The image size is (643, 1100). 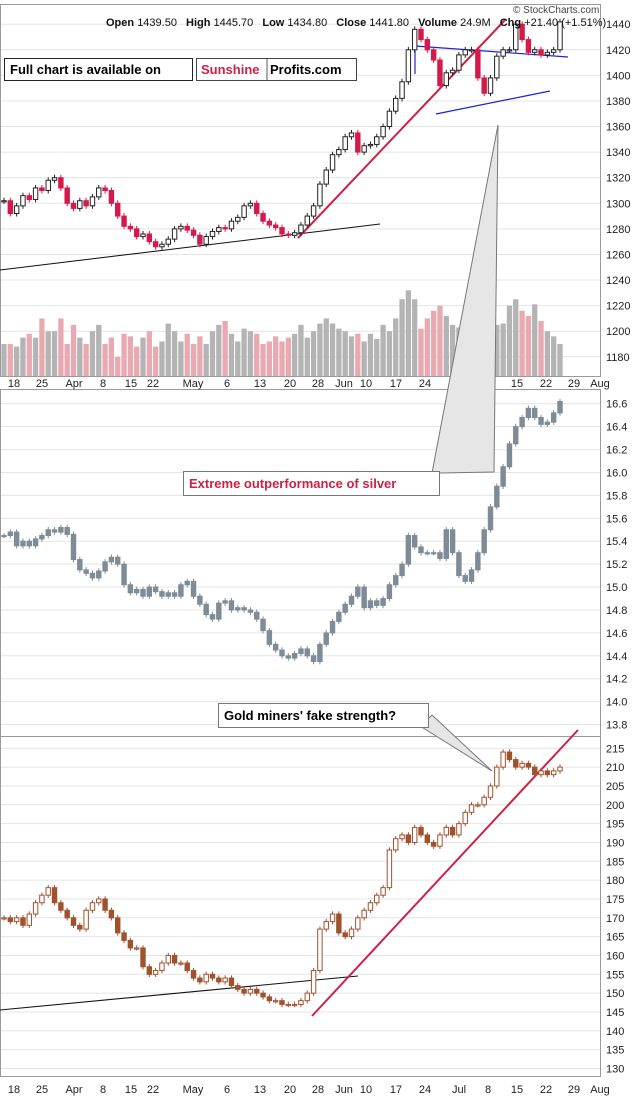 I want to click on brand-profits: Profits.com, so click(x=306, y=69).